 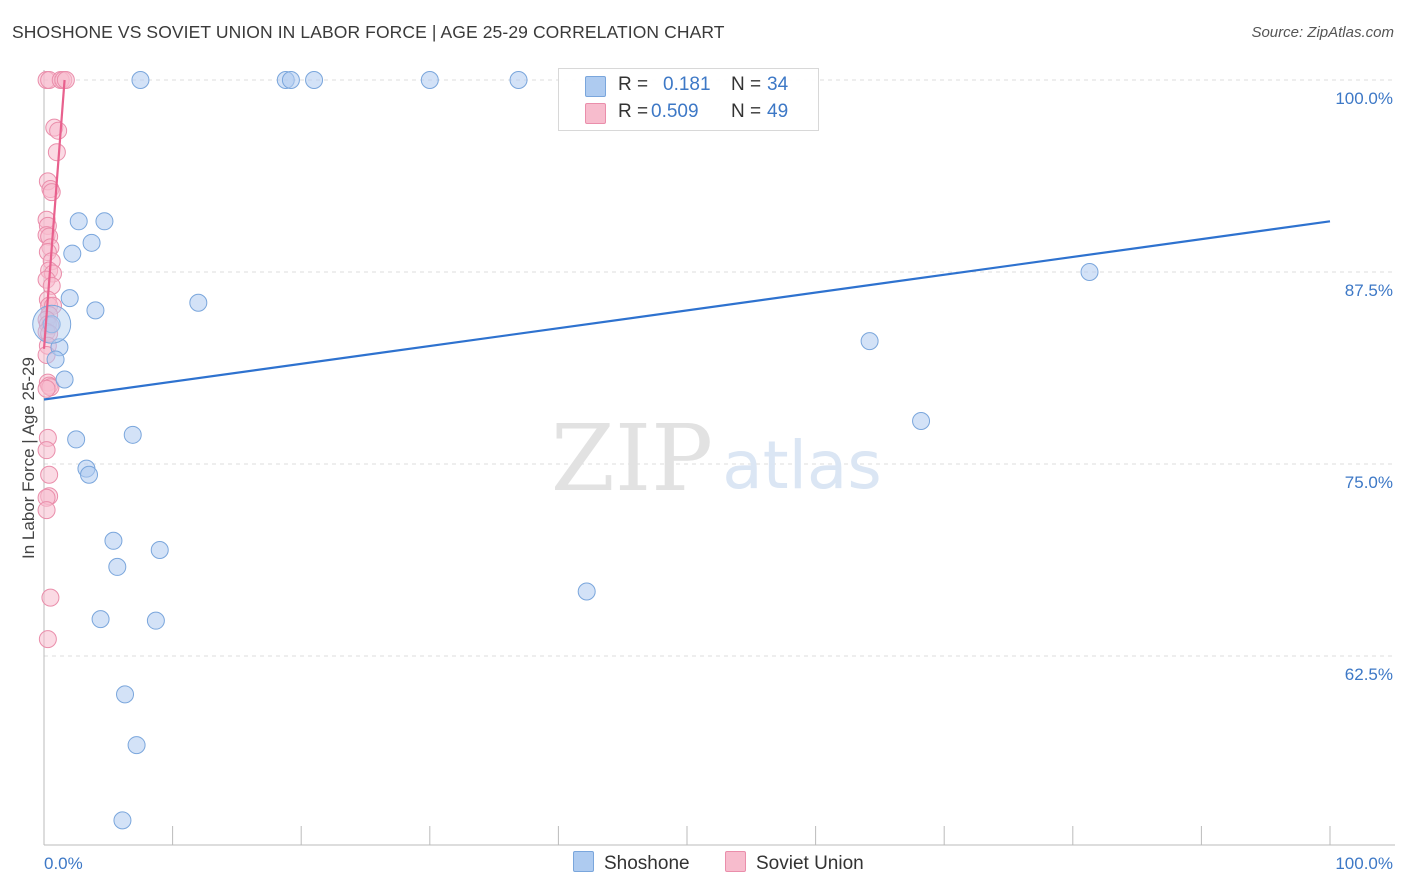 What do you see at coordinates (1364, 863) in the screenshot?
I see `x-tick-label: 100.0%` at bounding box center [1364, 863].